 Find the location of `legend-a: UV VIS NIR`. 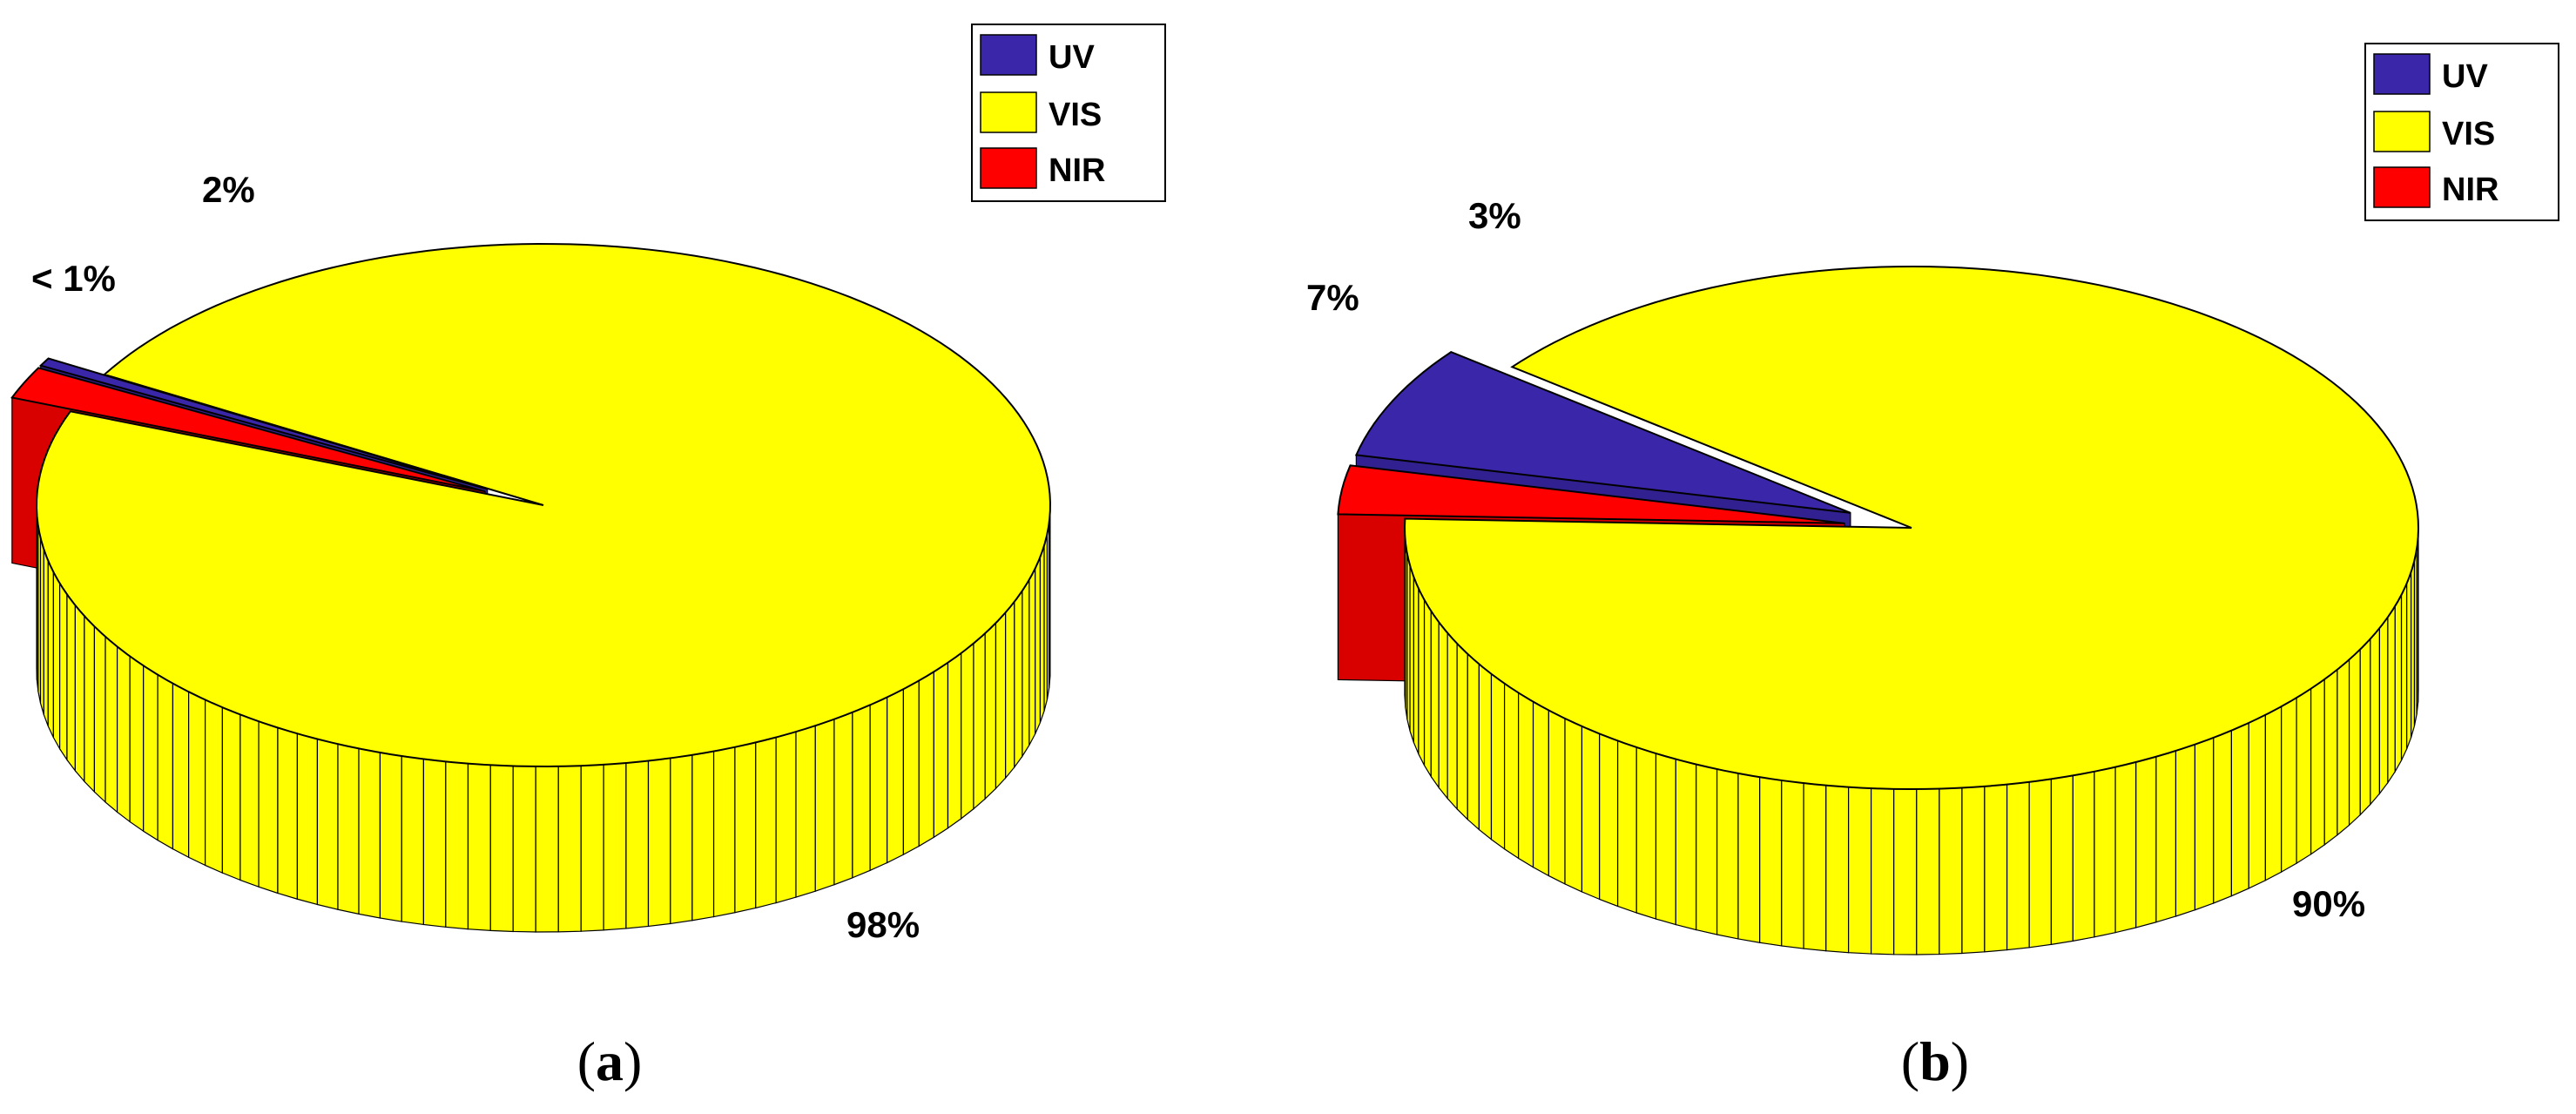

legend-a: UV VIS NIR is located at coordinates (1068, 113).